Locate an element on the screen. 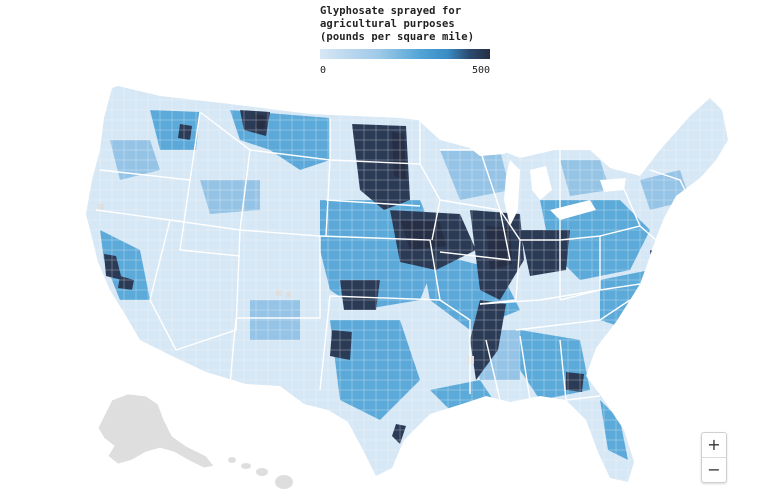 The image size is (773, 500). legend-min-label: 0 is located at coordinates (323, 70).